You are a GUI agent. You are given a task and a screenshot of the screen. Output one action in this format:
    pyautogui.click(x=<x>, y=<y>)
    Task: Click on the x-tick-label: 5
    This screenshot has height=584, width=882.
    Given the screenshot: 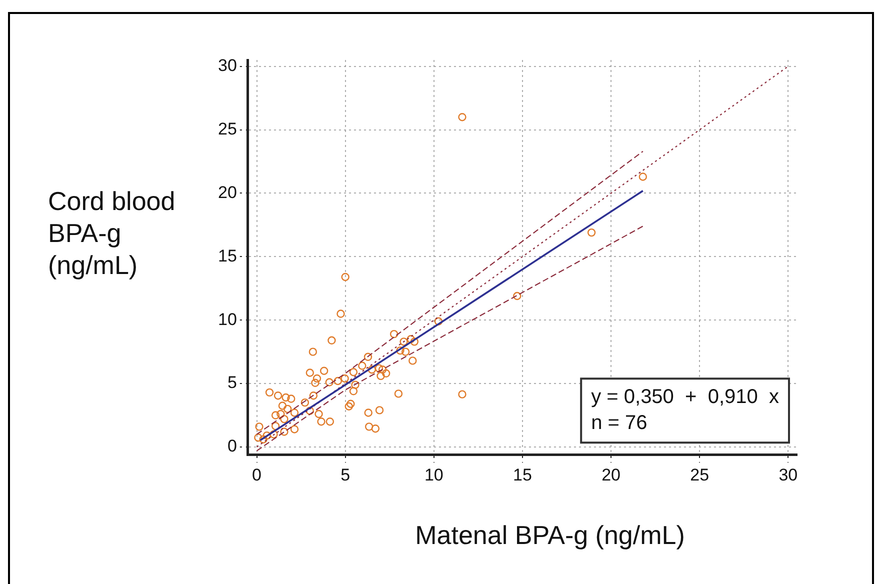 What is the action you would take?
    pyautogui.click(x=345, y=474)
    